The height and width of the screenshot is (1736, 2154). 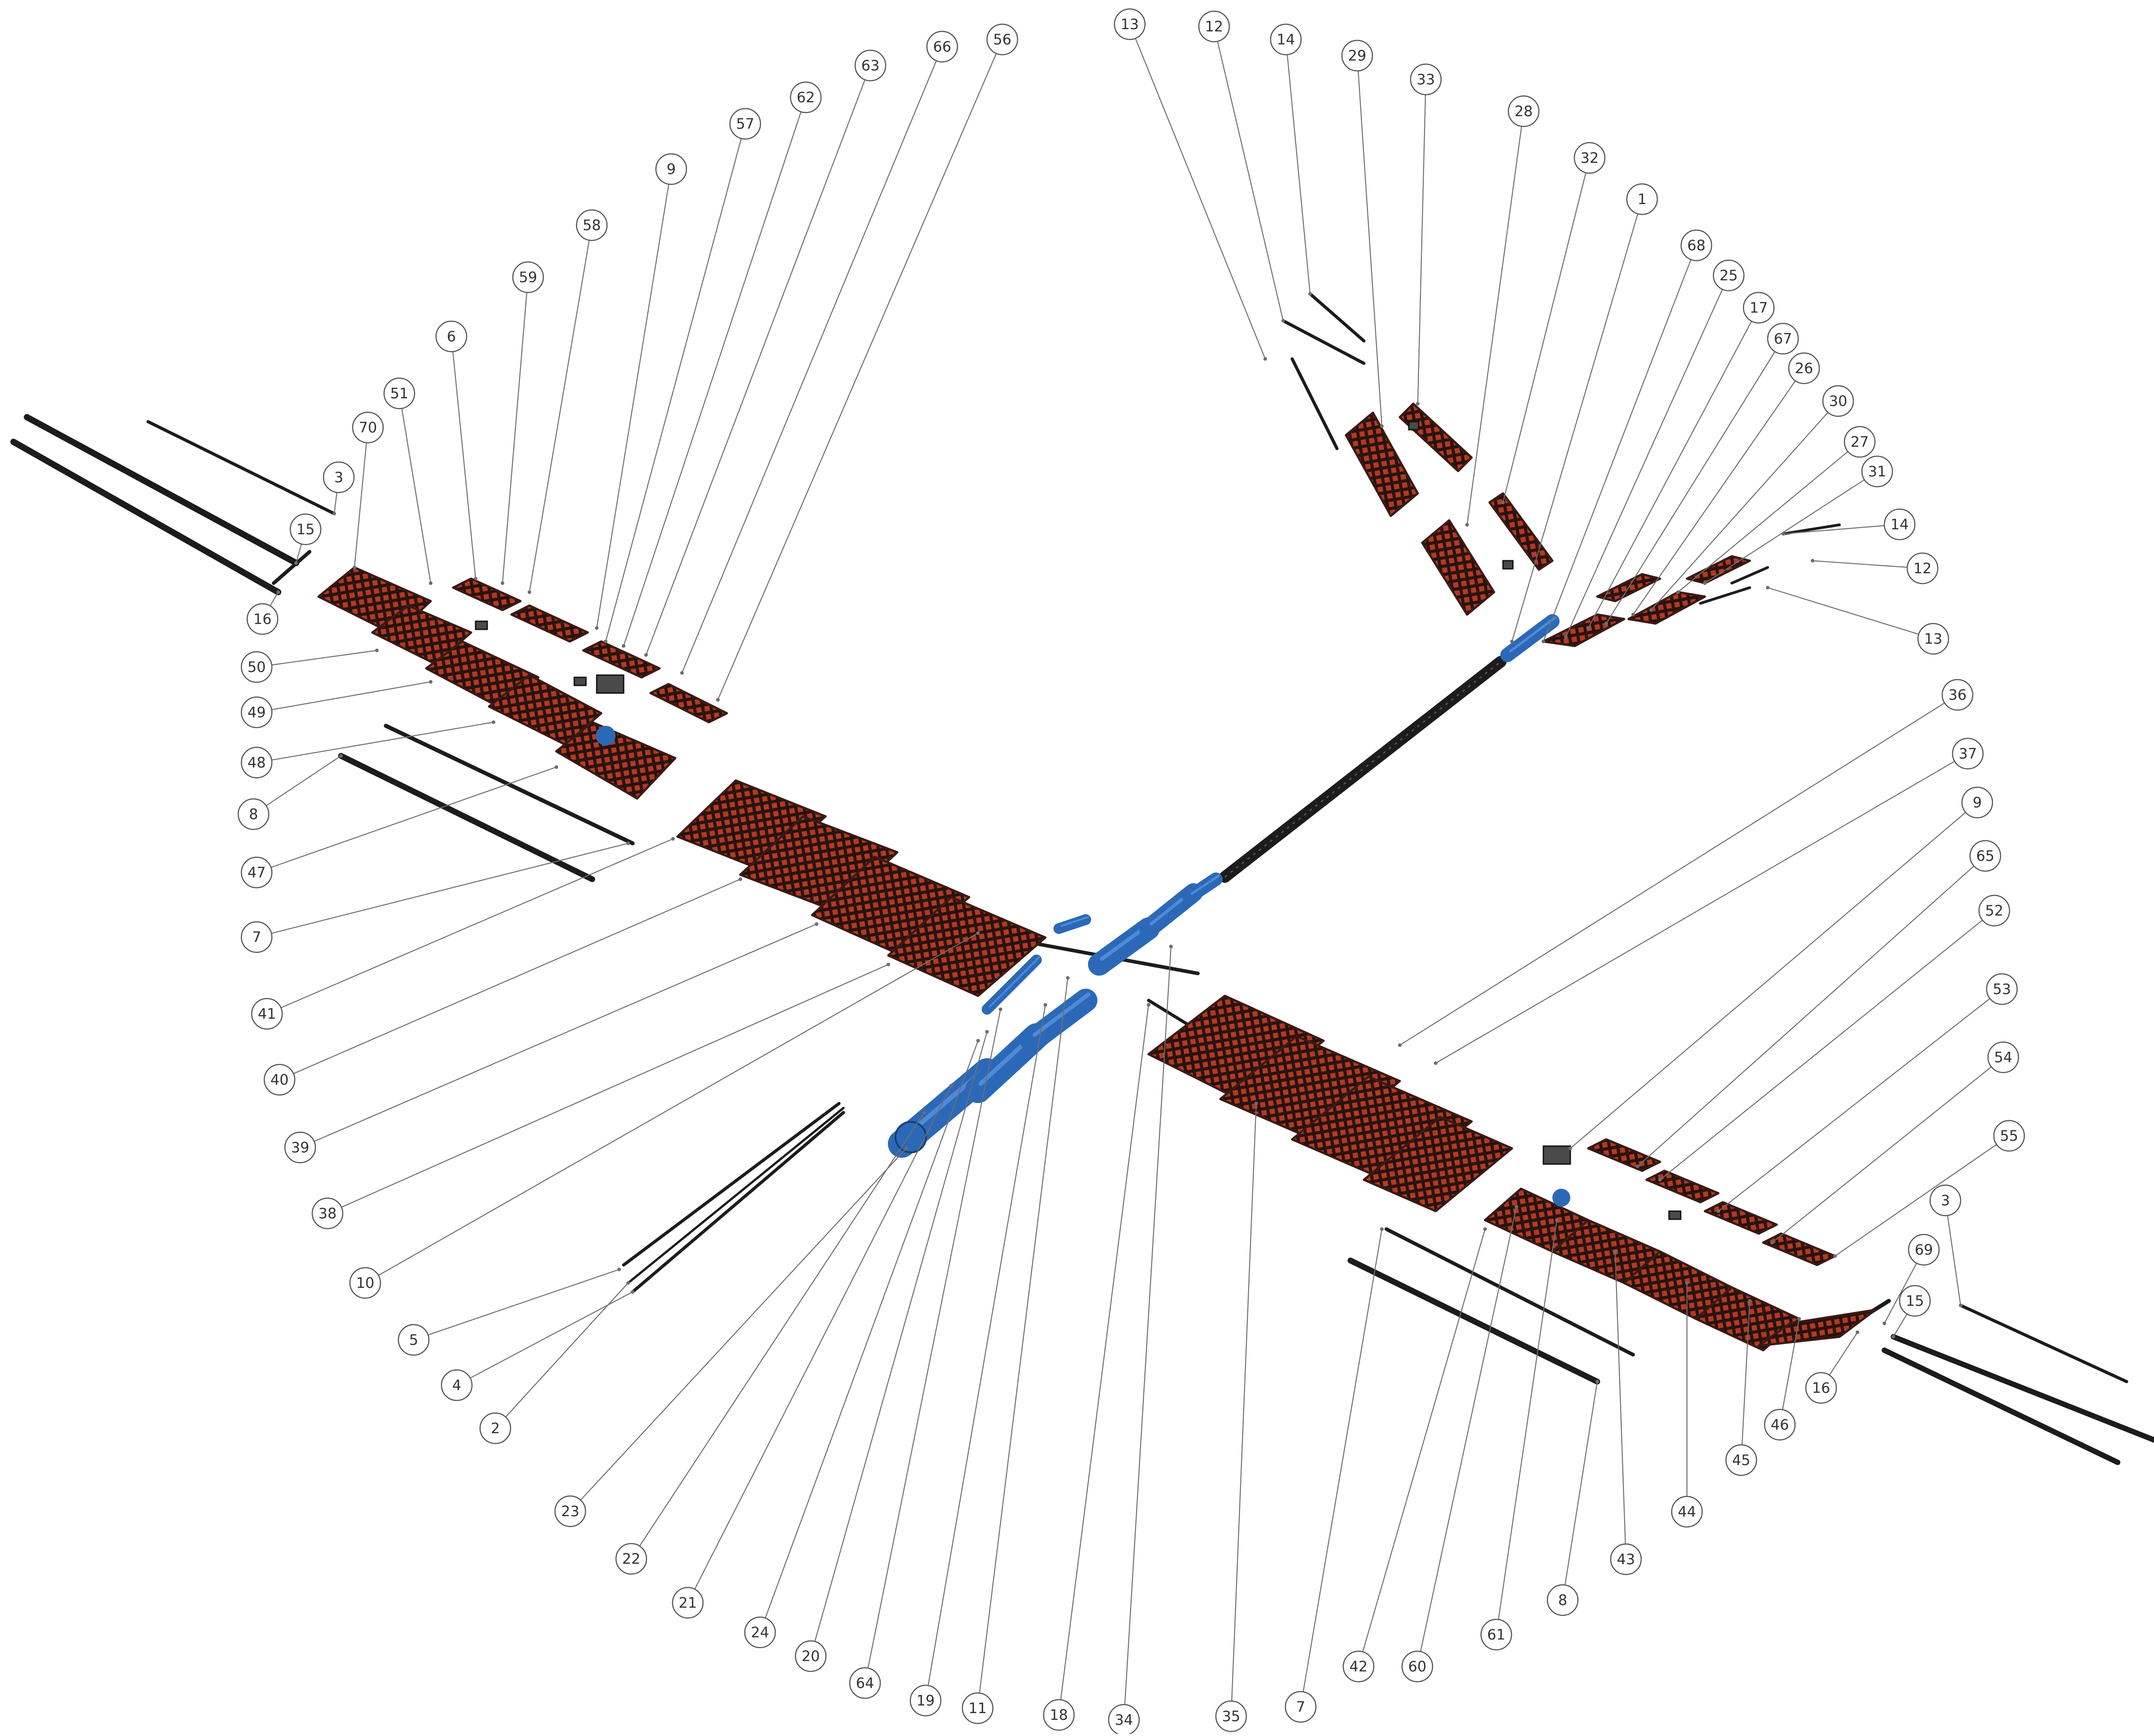 What do you see at coordinates (1759, 308) in the screenshot?
I see `balloon-10: 17` at bounding box center [1759, 308].